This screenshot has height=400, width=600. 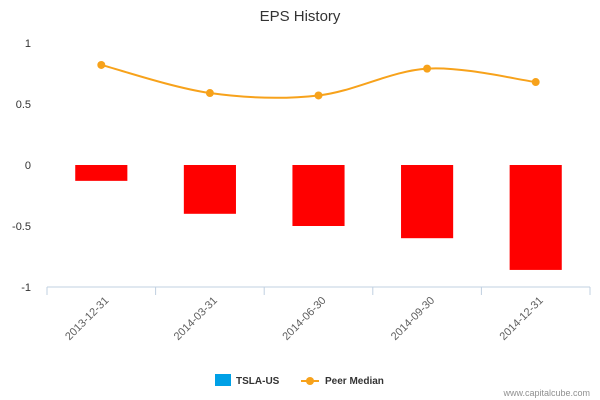 What do you see at coordinates (522, 319) in the screenshot?
I see `x-tick-label: 2014-12-31` at bounding box center [522, 319].